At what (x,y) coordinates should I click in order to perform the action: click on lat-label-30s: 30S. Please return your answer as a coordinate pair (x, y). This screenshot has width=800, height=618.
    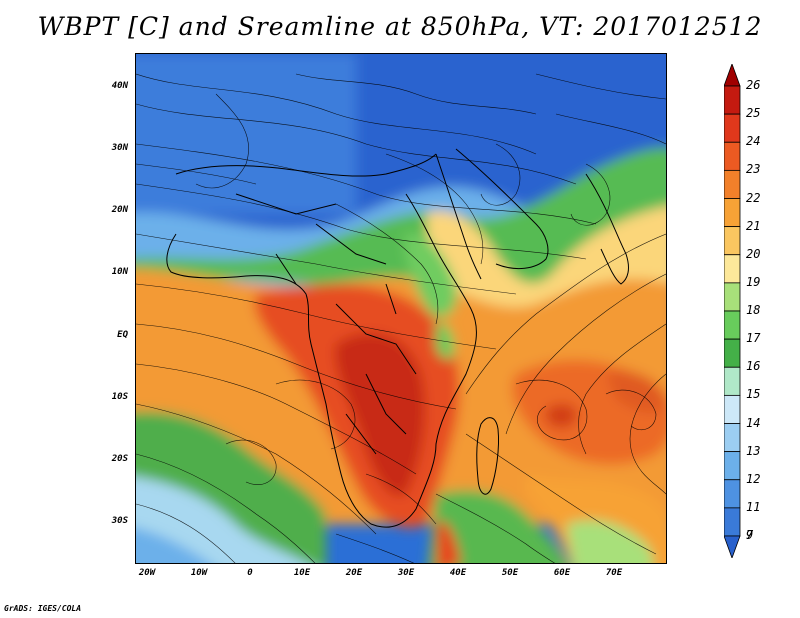
    Looking at the image, I should click on (119, 521).